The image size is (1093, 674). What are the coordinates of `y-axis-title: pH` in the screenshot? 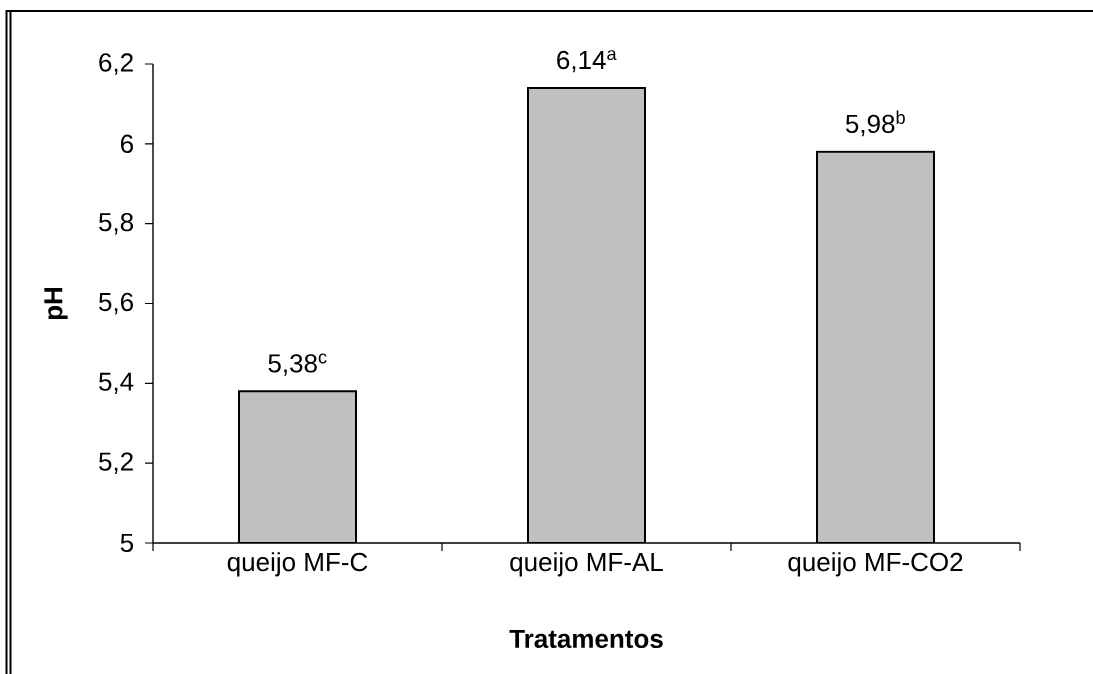 It's located at (56, 303).